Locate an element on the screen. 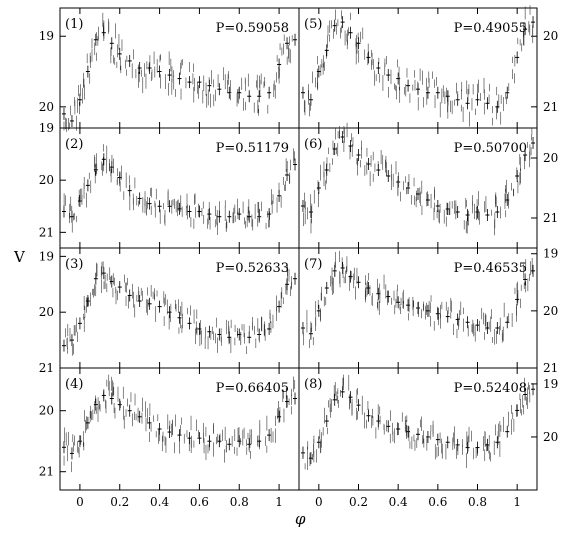  period-label: P=0.50700 is located at coordinates (490, 148).